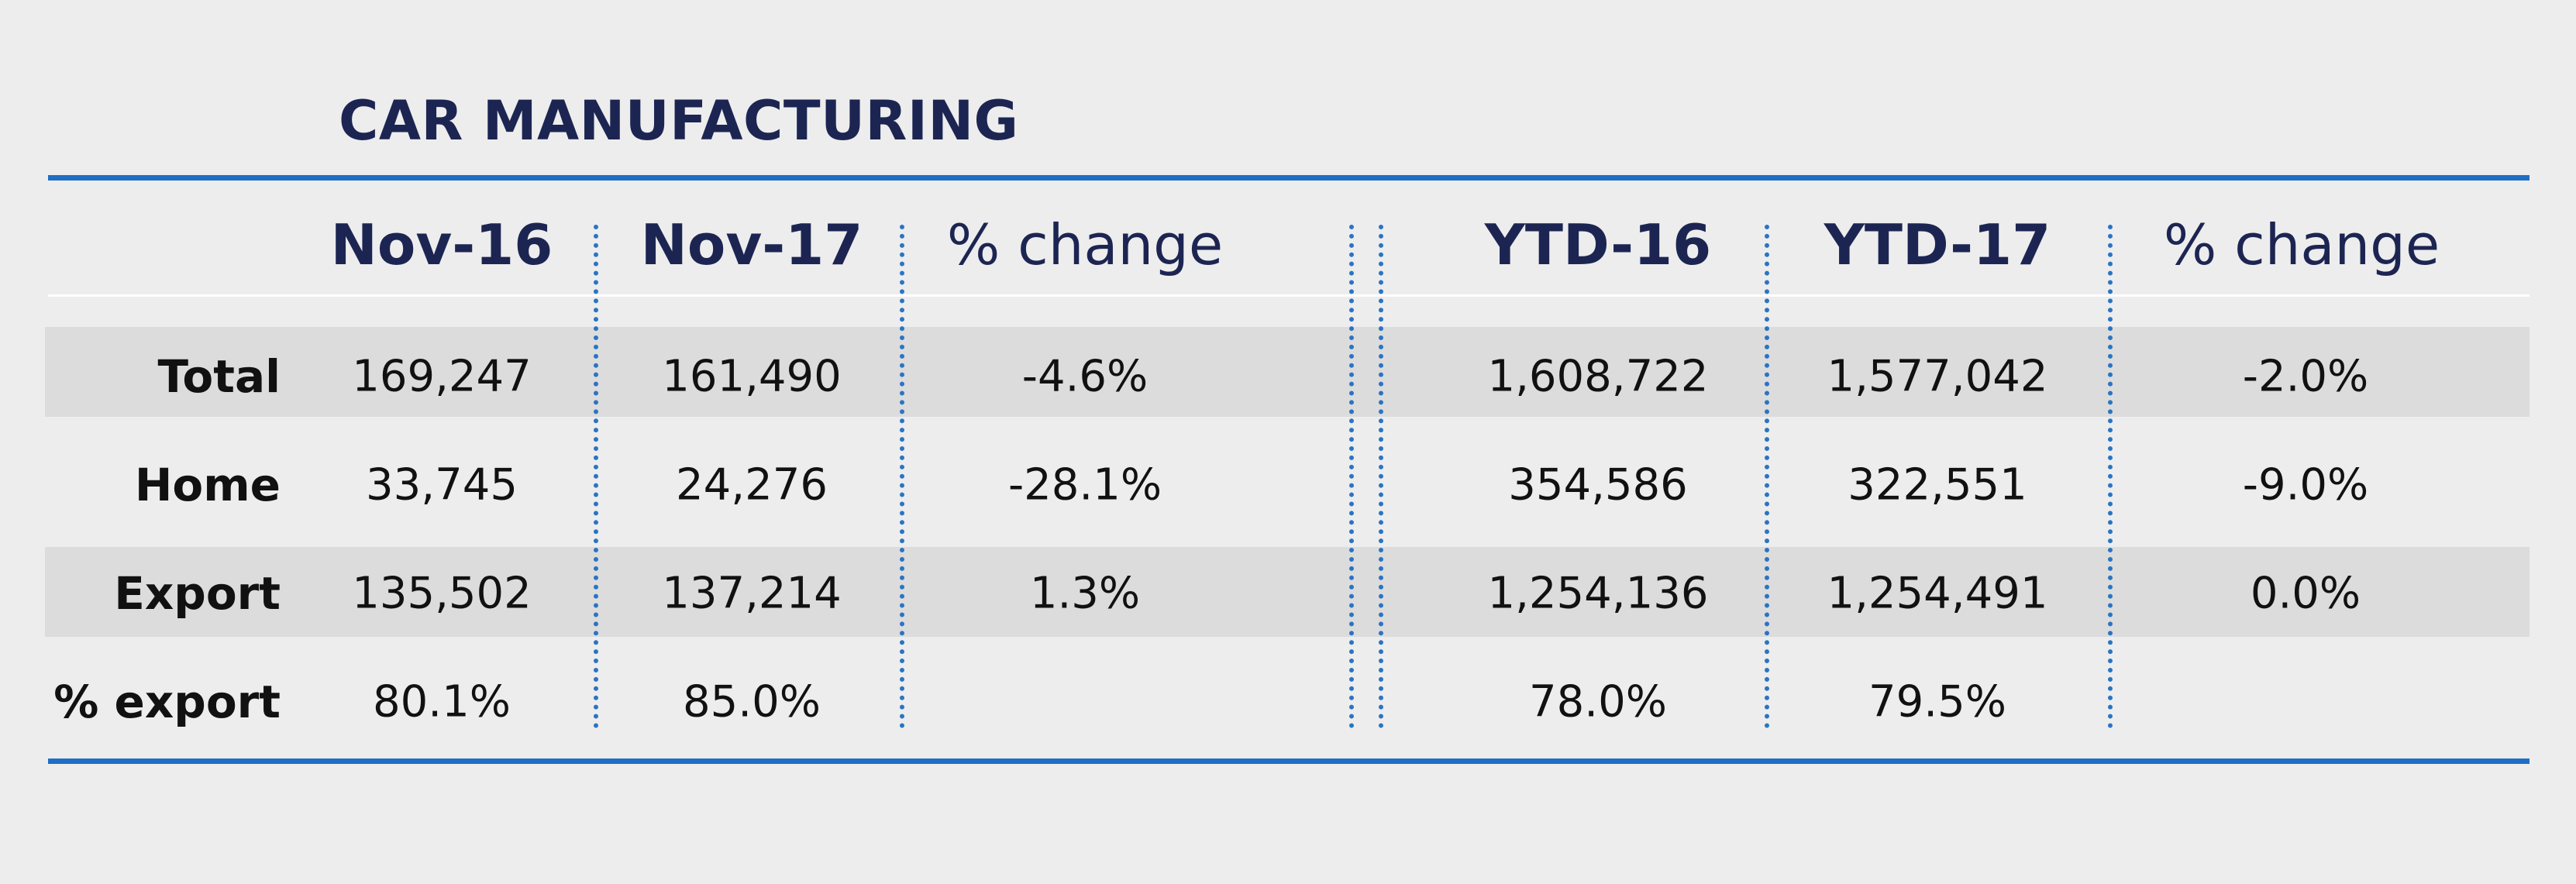  I want to click on table-cell: 322,551, so click(1937, 485).